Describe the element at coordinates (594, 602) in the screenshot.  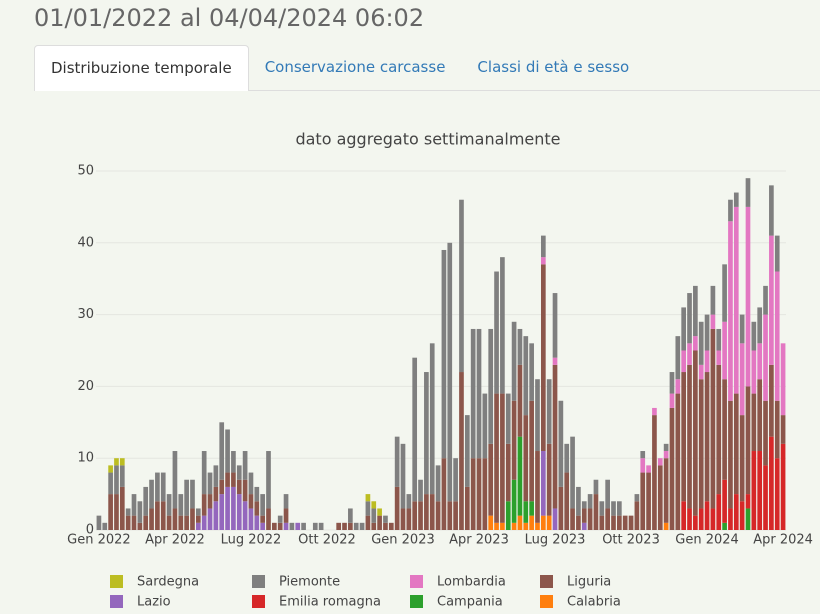
I see `legend-label: Calabria` at that location.